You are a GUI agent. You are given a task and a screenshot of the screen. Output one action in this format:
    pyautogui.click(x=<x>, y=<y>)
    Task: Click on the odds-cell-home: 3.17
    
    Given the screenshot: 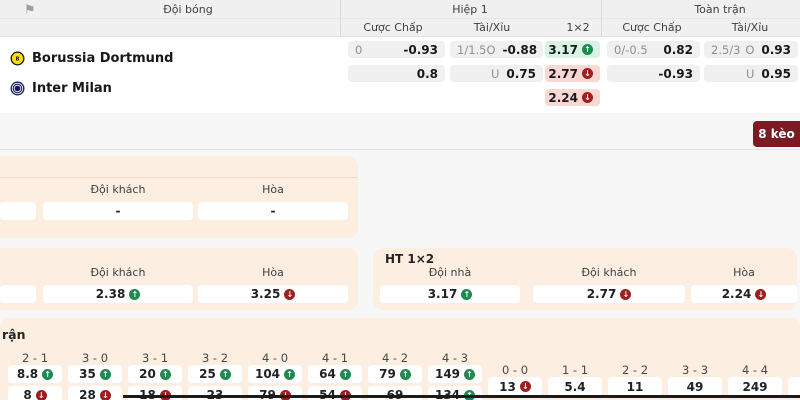 What is the action you would take?
    pyautogui.click(x=450, y=294)
    